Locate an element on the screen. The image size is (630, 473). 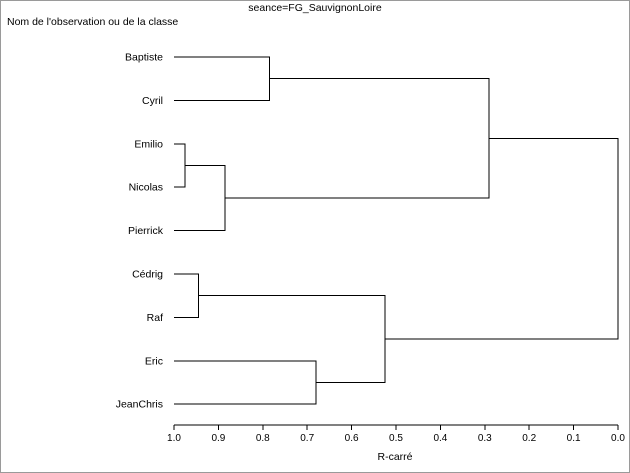
x-tick-label: 0.2 is located at coordinates (529, 438).